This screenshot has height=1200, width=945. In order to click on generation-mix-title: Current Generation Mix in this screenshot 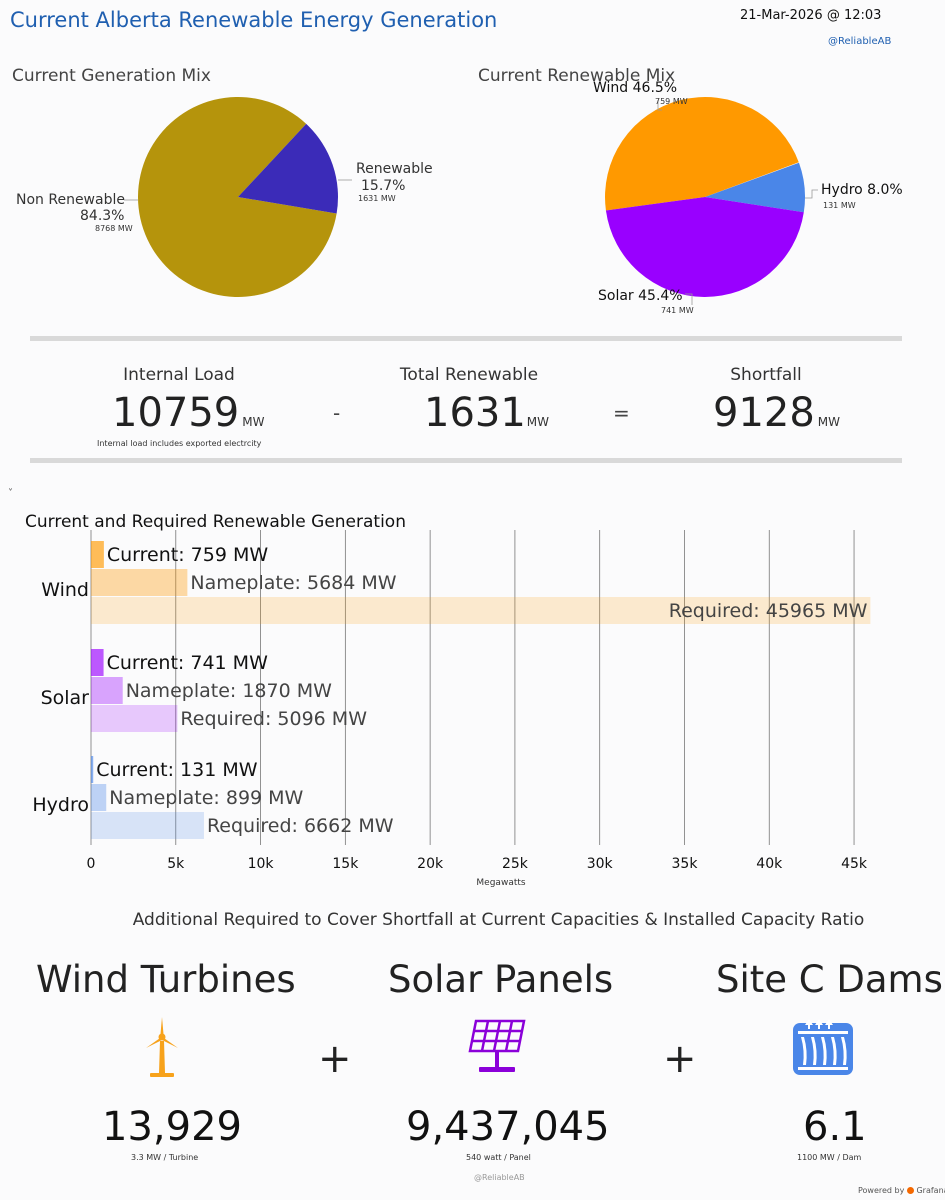, I will do `click(111, 76)`.